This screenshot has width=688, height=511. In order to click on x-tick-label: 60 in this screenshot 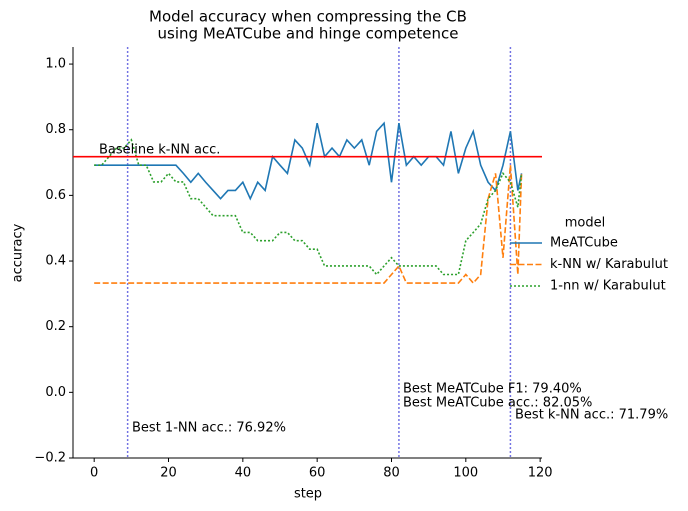, I will do `click(317, 473)`.